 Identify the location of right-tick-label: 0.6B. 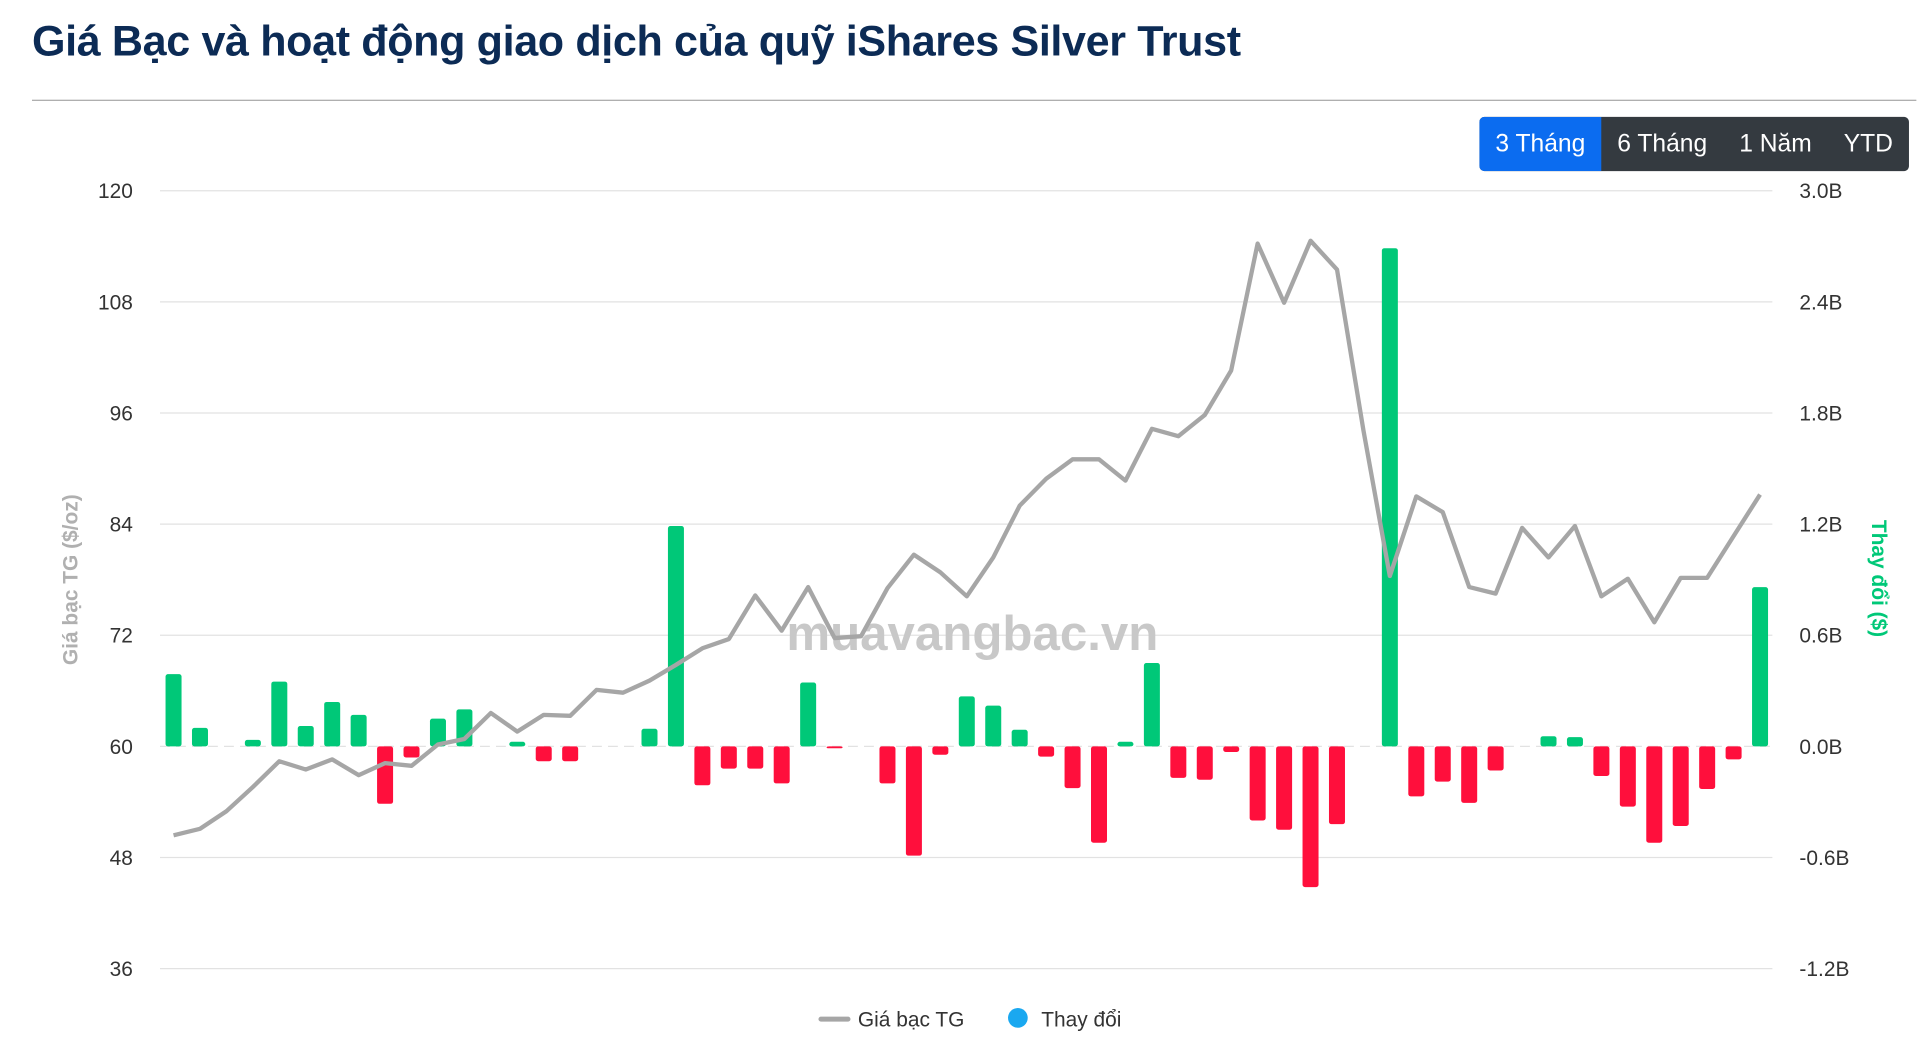
(1820, 636).